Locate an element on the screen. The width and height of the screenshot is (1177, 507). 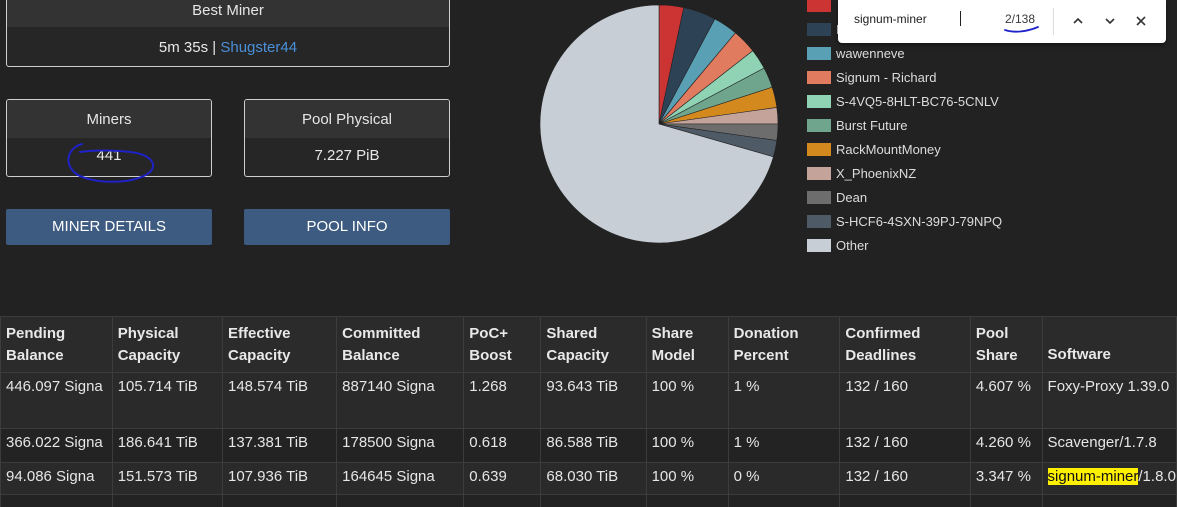
best-miner-link: Shugster44 is located at coordinates (259, 47).